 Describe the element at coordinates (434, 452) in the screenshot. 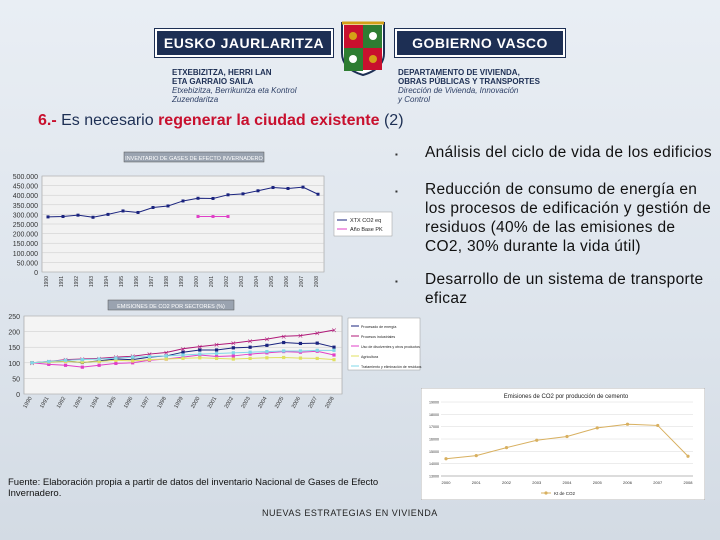

I see `y-tick-label: 15000` at that location.